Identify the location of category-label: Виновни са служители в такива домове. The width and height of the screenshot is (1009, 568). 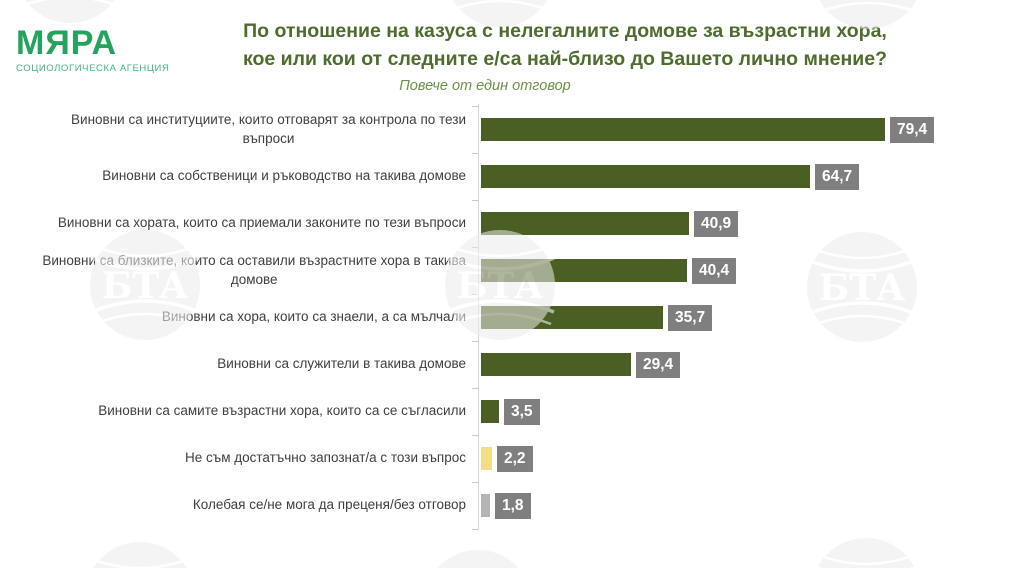
(341, 364).